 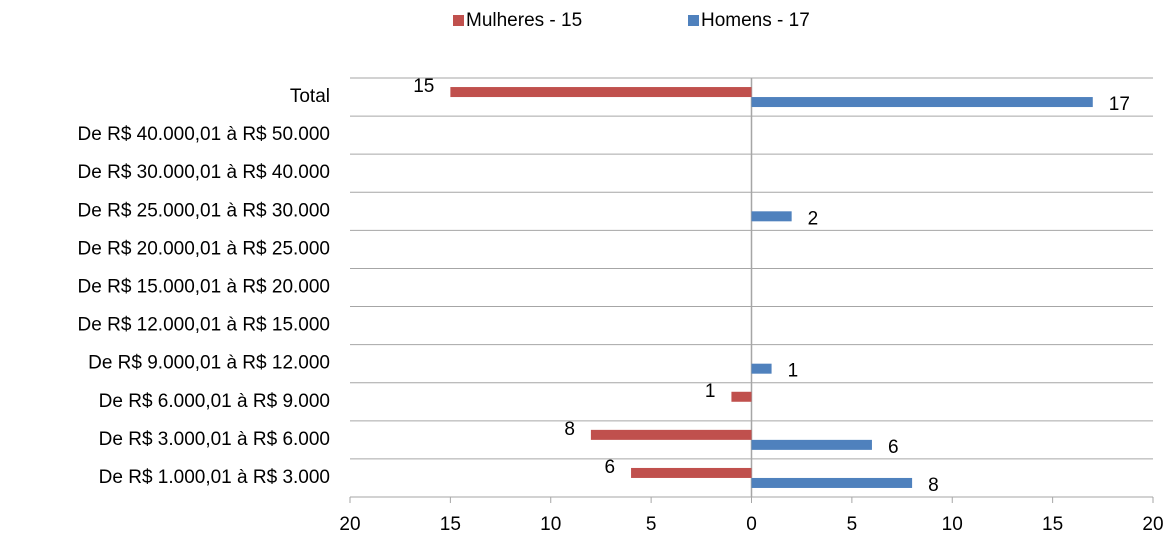 I want to click on y-tick-label: De R$ 40.000,01 à R$ 50.000, so click(x=204, y=134).